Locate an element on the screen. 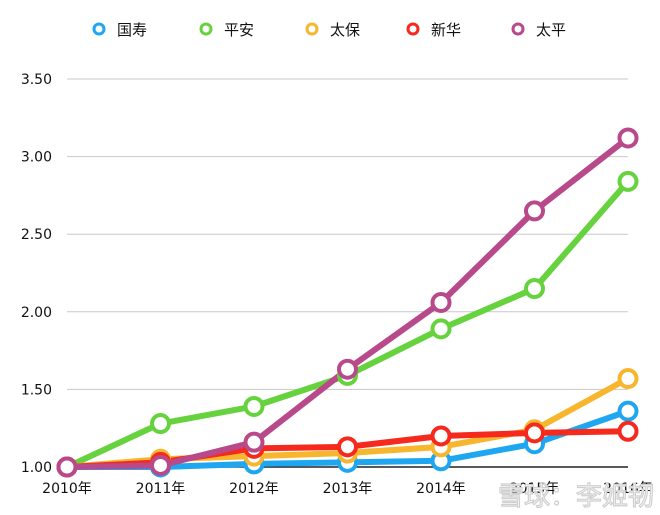 The height and width of the screenshot is (515, 660). watermark-text: 雪球：李姬韧 is located at coordinates (576, 497).